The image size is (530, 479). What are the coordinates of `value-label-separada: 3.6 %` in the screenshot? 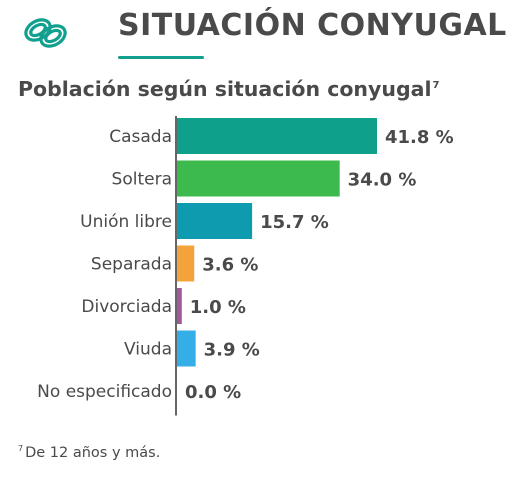 It's located at (230, 265).